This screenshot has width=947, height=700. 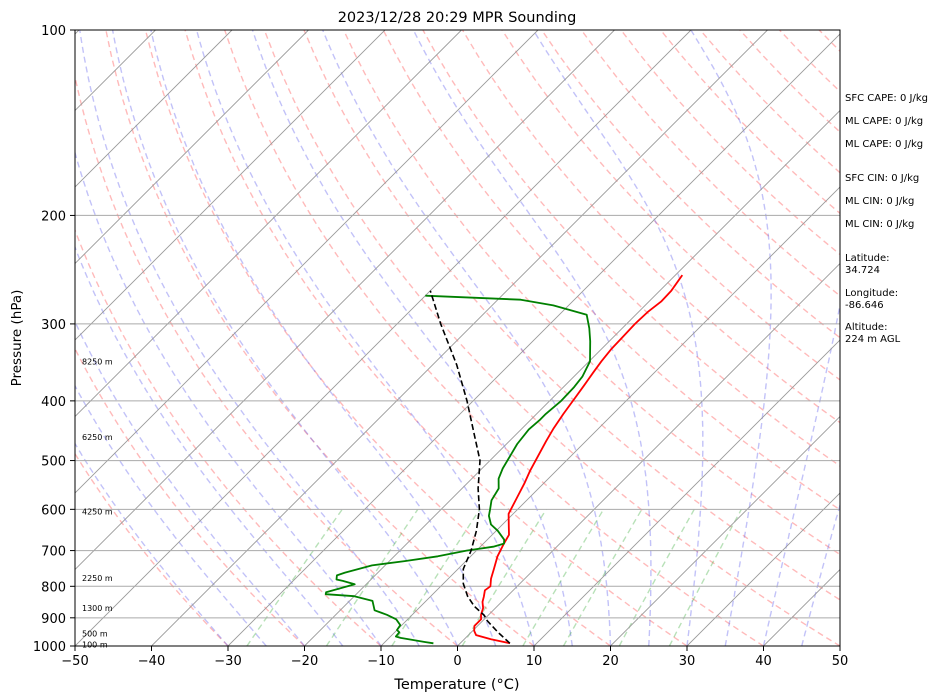 I want to click on ml-cin-stat: ML CIN: 0 J/kg, so click(x=880, y=201).